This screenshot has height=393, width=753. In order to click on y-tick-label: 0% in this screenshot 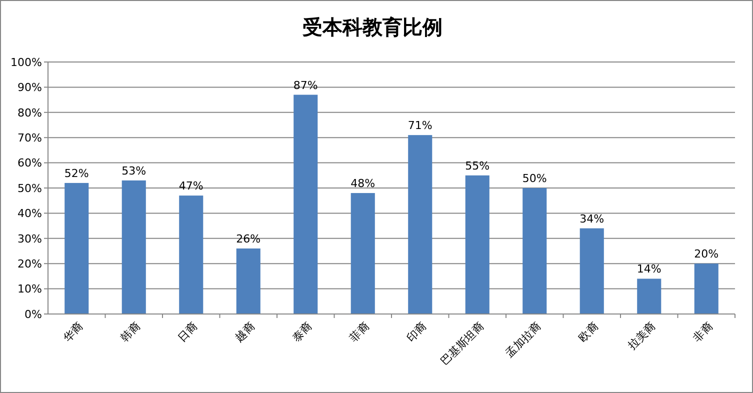, I will do `click(33, 314)`.